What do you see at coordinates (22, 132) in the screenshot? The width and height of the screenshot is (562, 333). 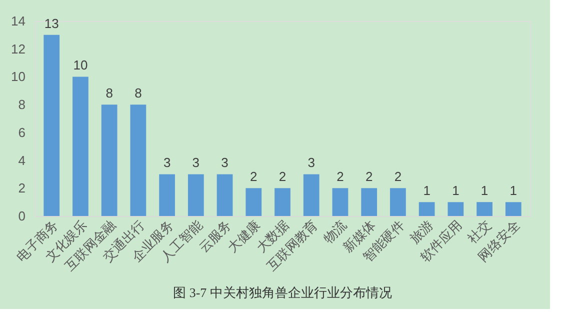 I see `y-tick-label: 6` at bounding box center [22, 132].